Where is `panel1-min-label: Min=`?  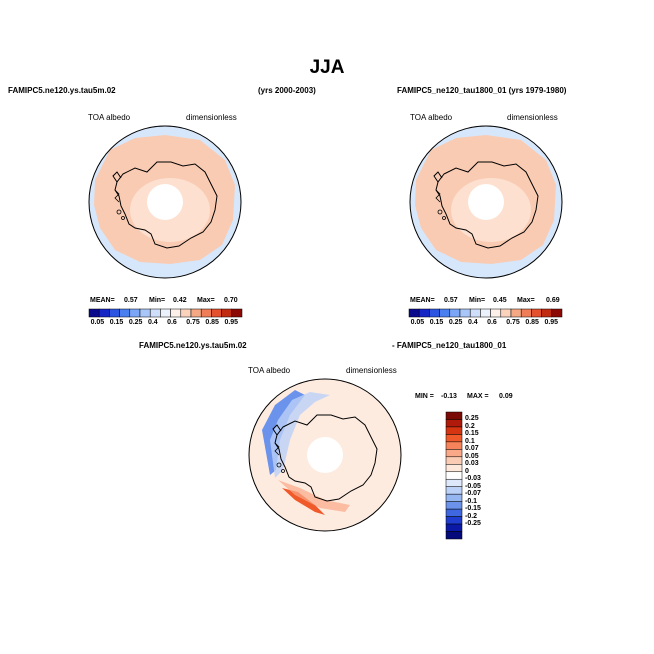
panel1-min-label: Min= is located at coordinates (157, 300).